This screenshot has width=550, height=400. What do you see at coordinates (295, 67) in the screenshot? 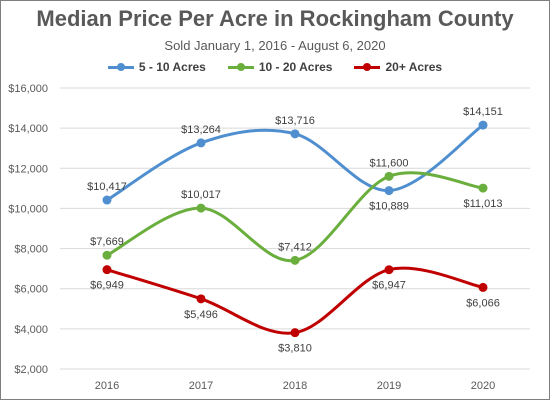
I see `legend-label-10-20-acres: 10 - 20 Acres` at bounding box center [295, 67].